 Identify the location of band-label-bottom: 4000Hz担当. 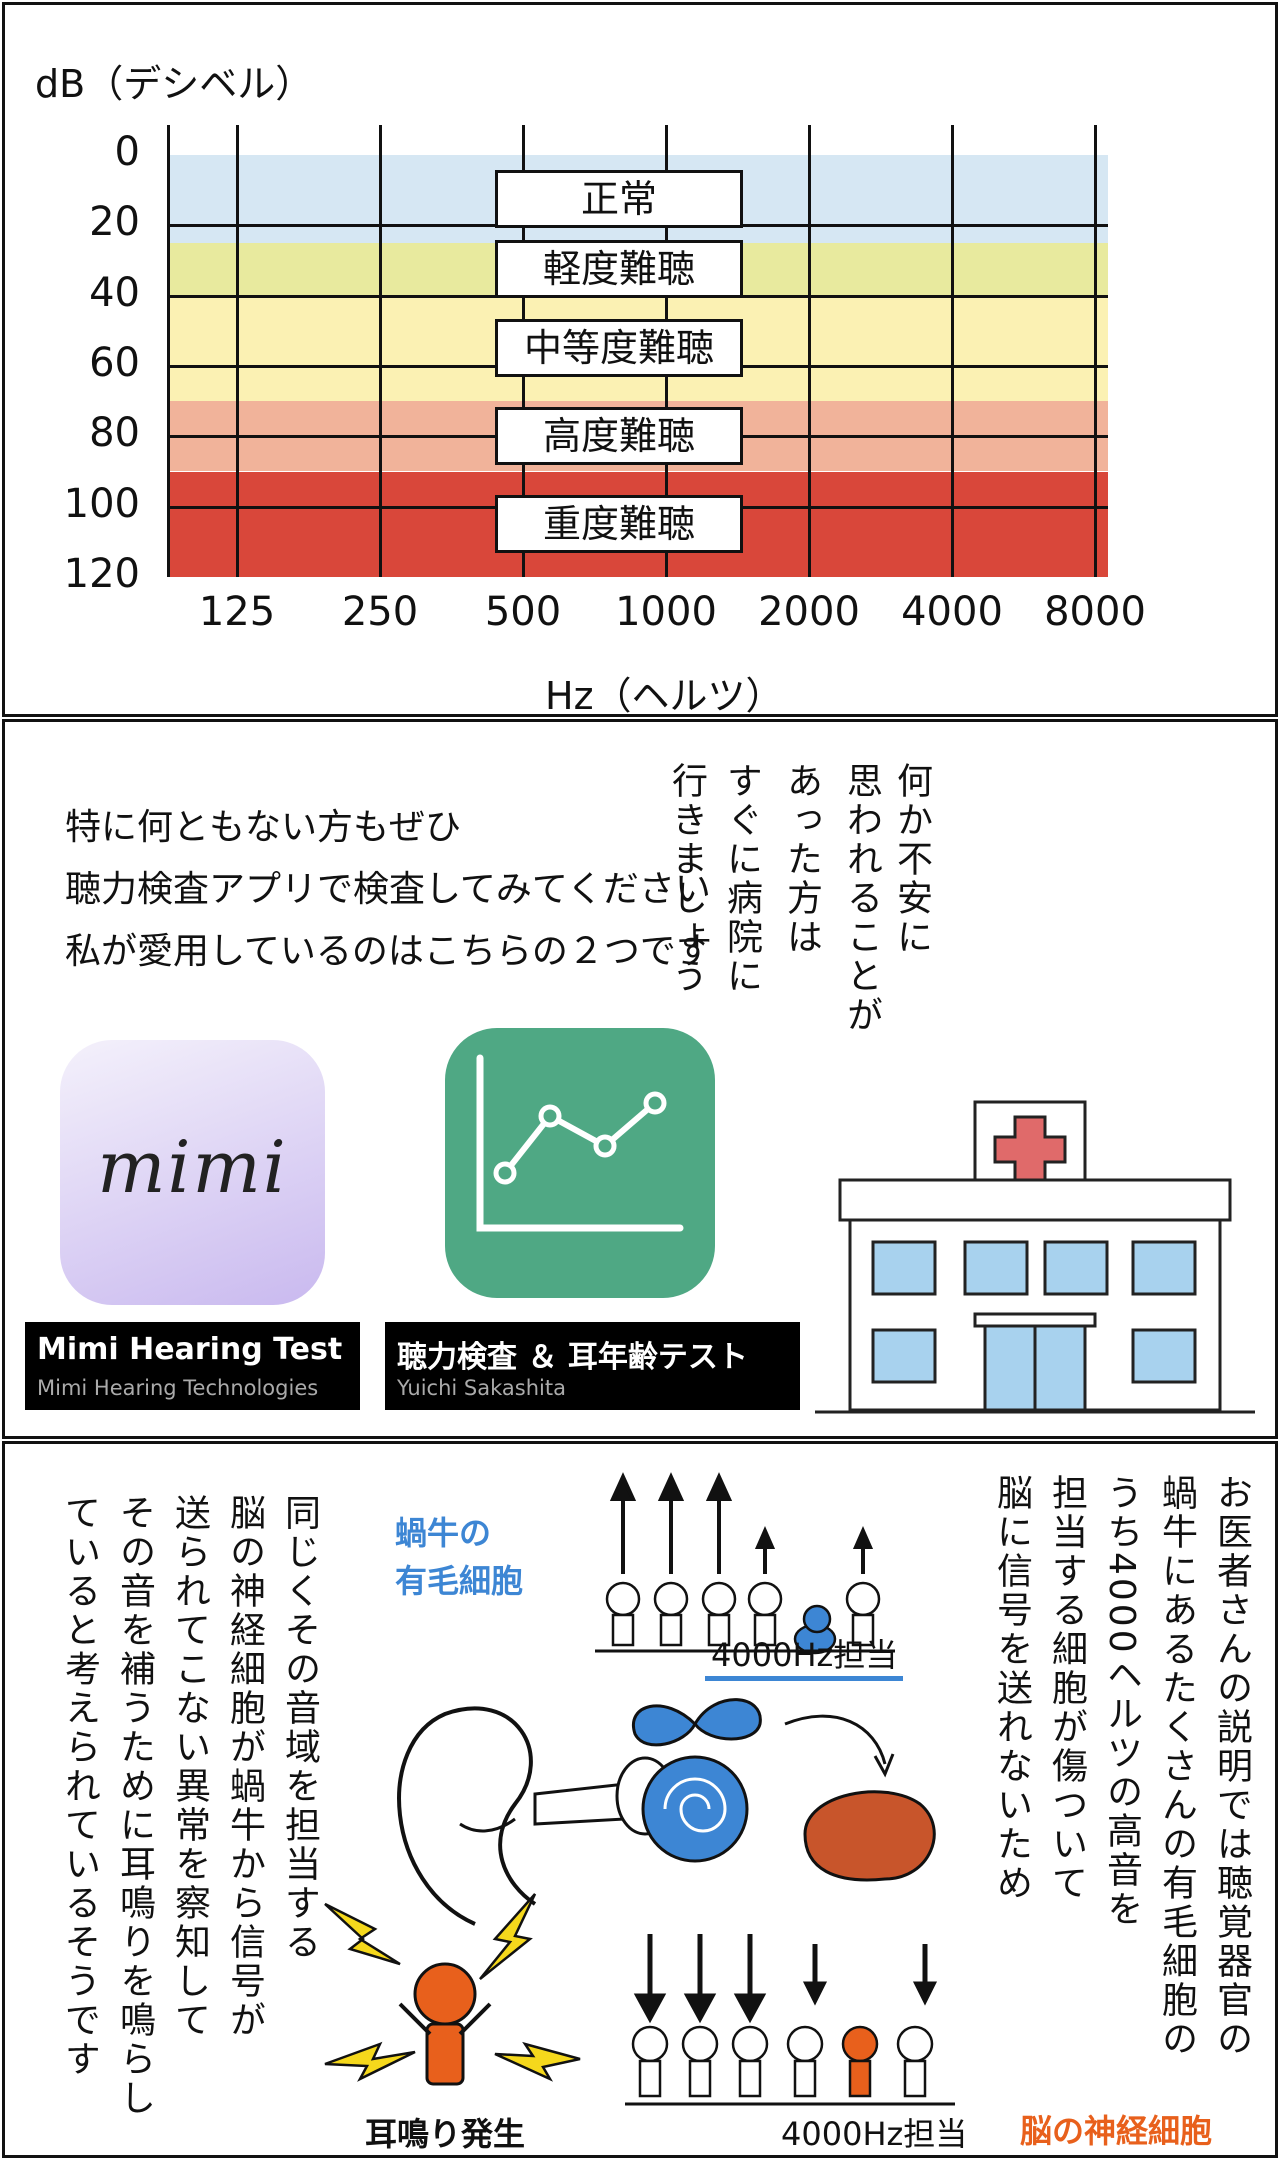
(874, 2132).